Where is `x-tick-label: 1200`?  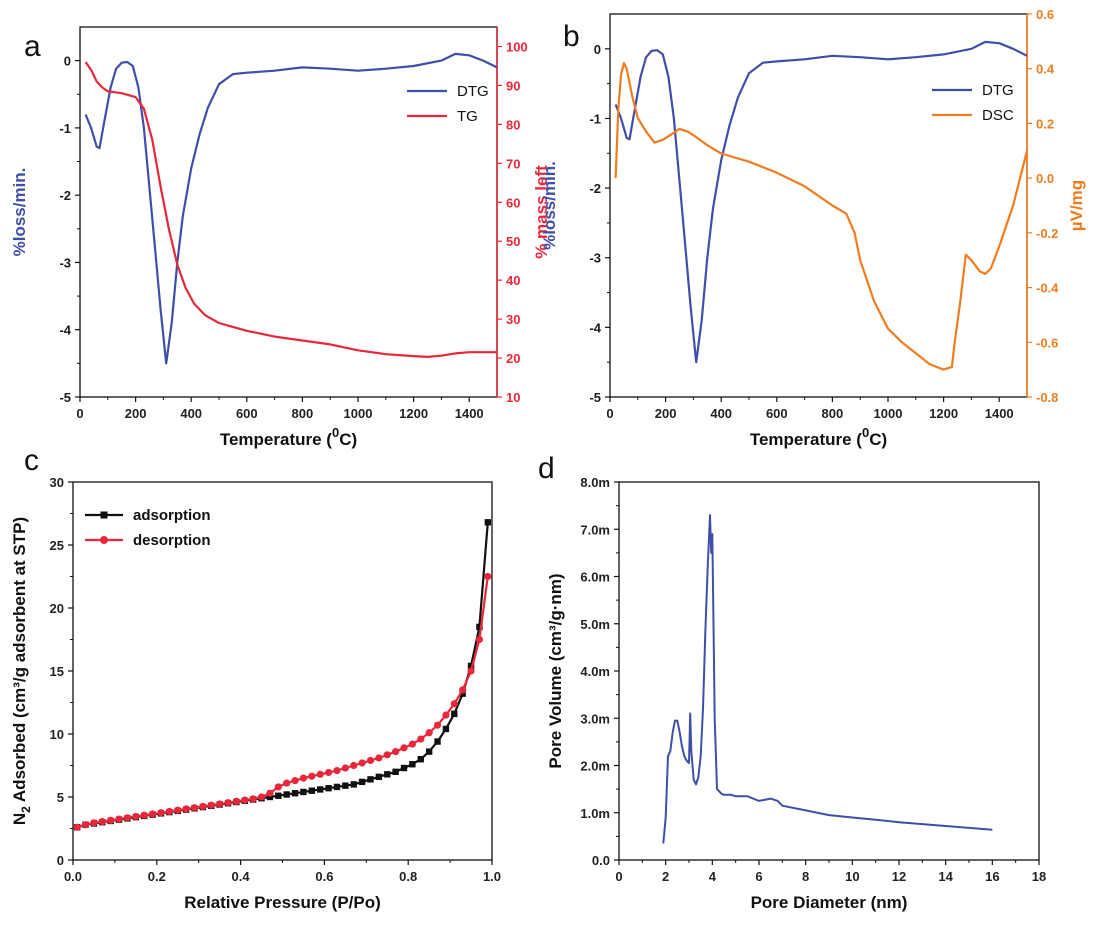 x-tick-label: 1200 is located at coordinates (413, 413).